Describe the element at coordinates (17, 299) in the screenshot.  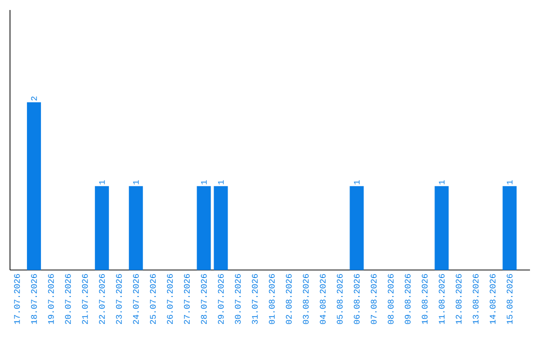
I see `x-tick-label: 17.07.2026` at that location.